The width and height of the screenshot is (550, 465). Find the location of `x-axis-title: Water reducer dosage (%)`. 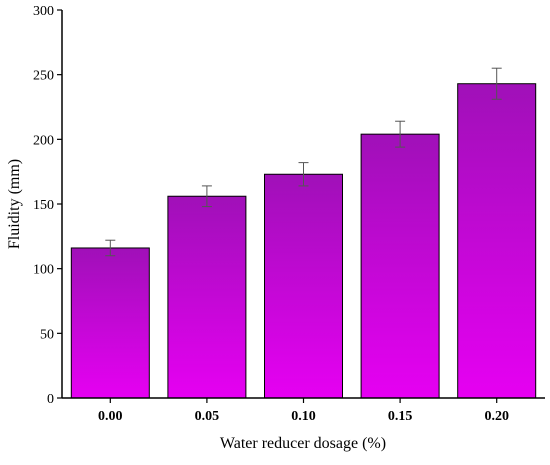

x-axis-title: Water reducer dosage (%) is located at coordinates (303, 443).